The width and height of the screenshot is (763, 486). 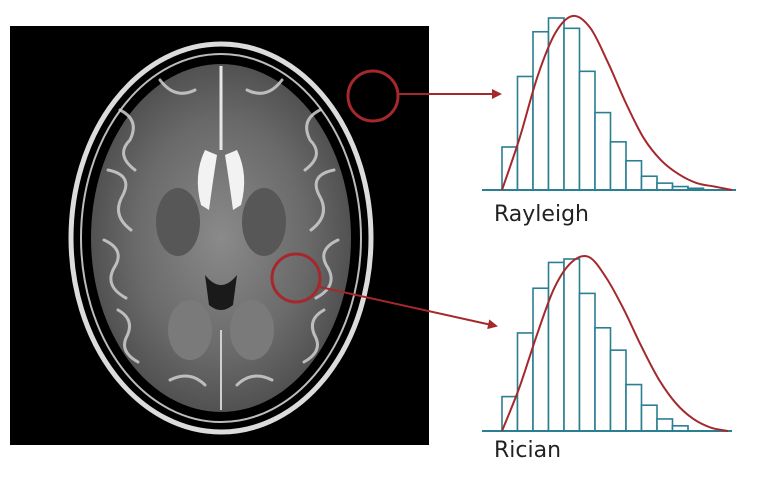 I want to click on basal-ganglia-right, so click(x=264, y=222).